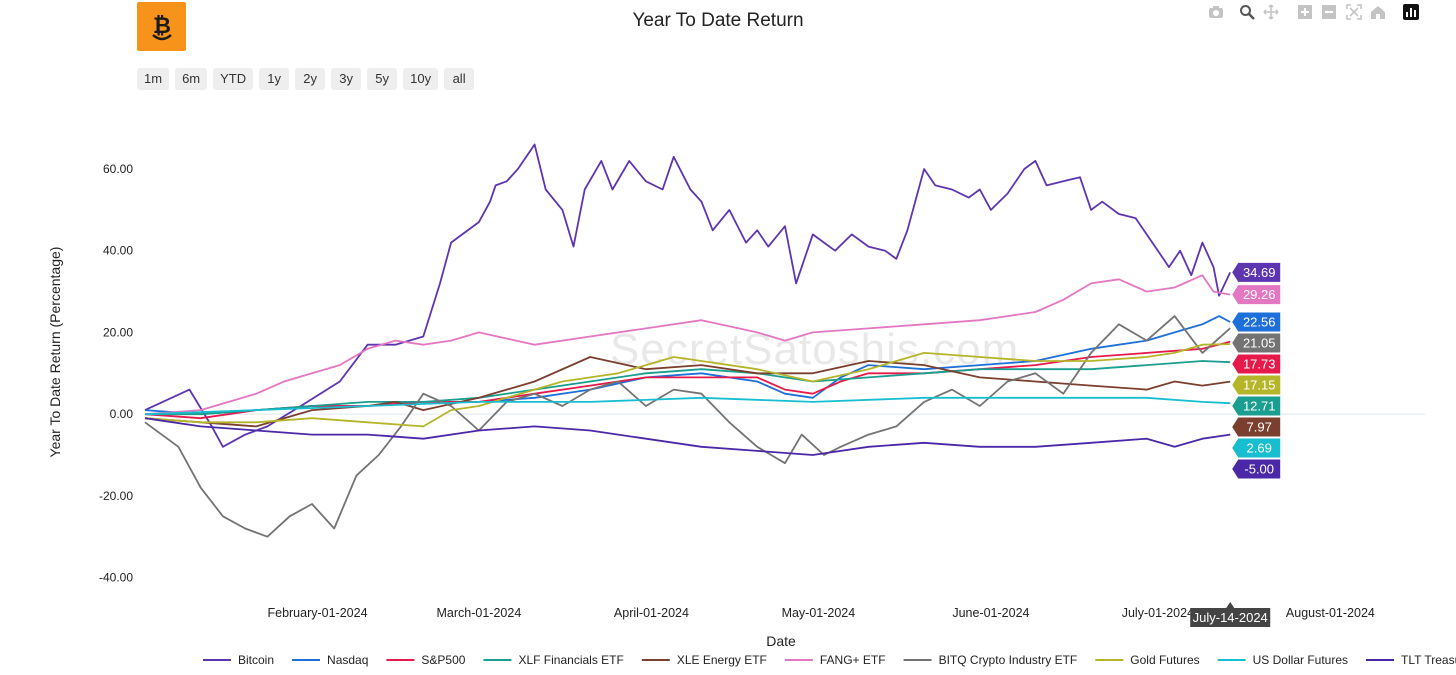  Describe the element at coordinates (122, 414) in the screenshot. I see `y-tick-label: 0.00` at that location.